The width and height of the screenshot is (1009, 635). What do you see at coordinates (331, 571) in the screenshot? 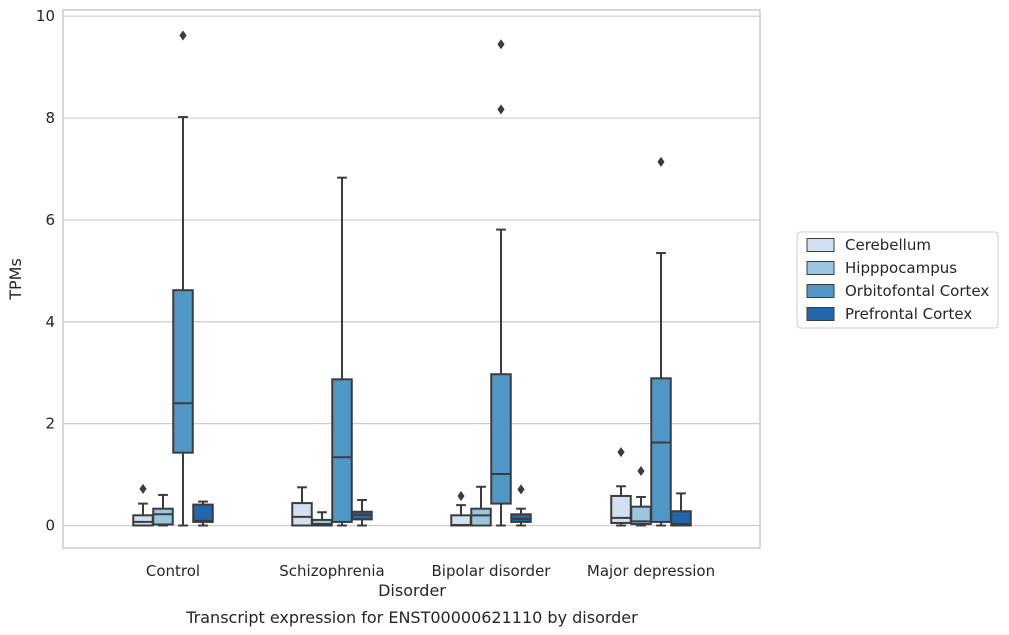
I see `x-tick-label: Schizophrenia` at bounding box center [331, 571].